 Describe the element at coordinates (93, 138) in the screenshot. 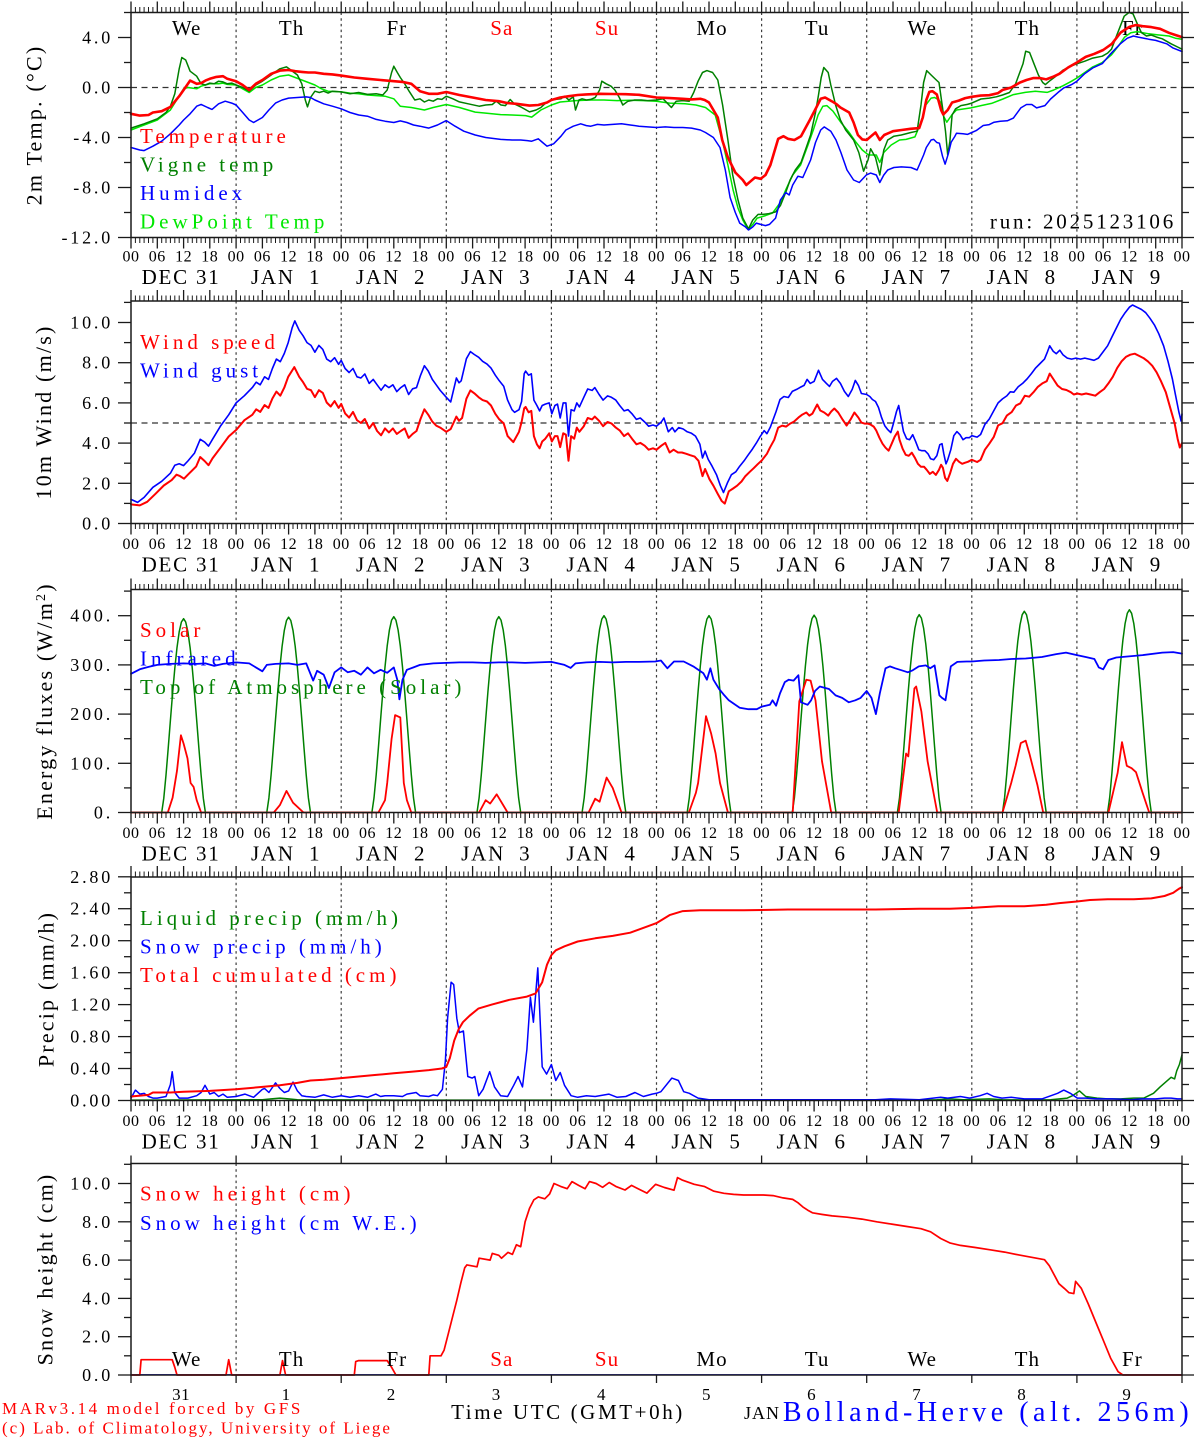

I see `svg-text: -4.0` at that location.